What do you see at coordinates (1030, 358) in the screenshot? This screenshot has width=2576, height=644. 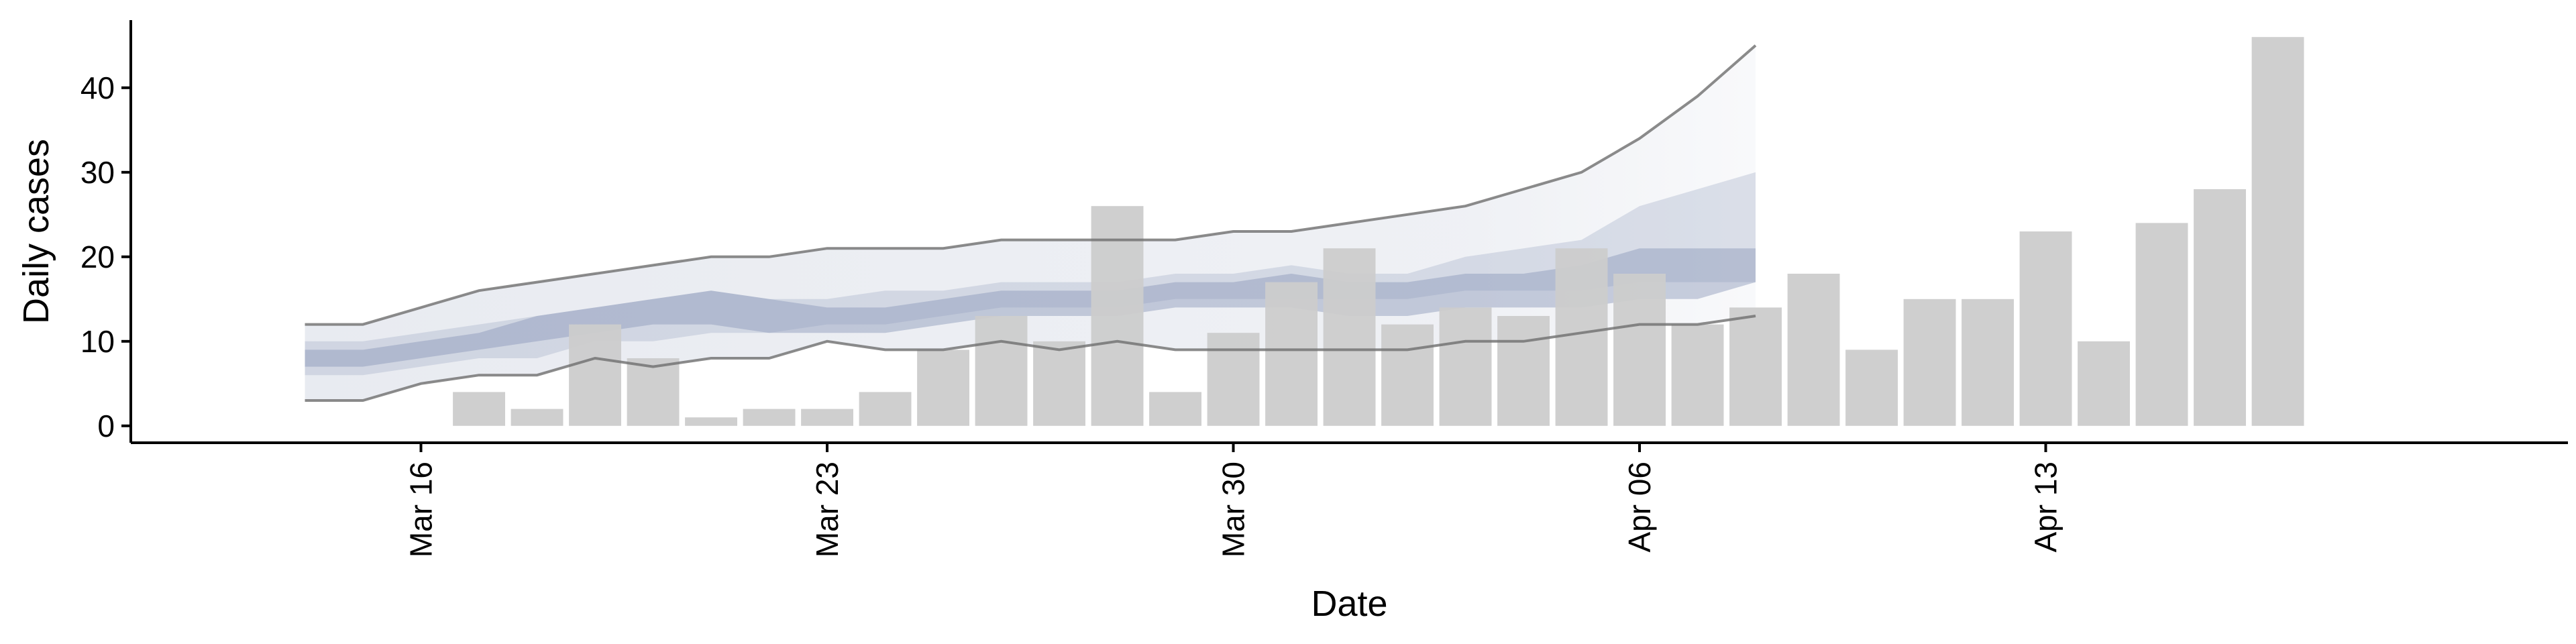 I see `lower-bound-line` at bounding box center [1030, 358].